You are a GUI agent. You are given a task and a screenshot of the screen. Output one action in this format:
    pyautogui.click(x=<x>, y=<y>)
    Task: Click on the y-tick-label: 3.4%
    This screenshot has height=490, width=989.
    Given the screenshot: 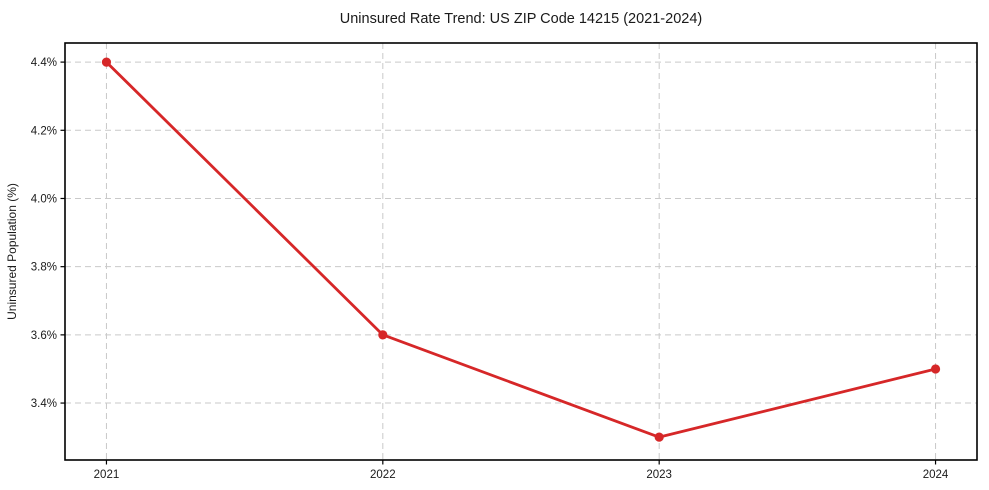 What is the action you would take?
    pyautogui.click(x=44, y=404)
    